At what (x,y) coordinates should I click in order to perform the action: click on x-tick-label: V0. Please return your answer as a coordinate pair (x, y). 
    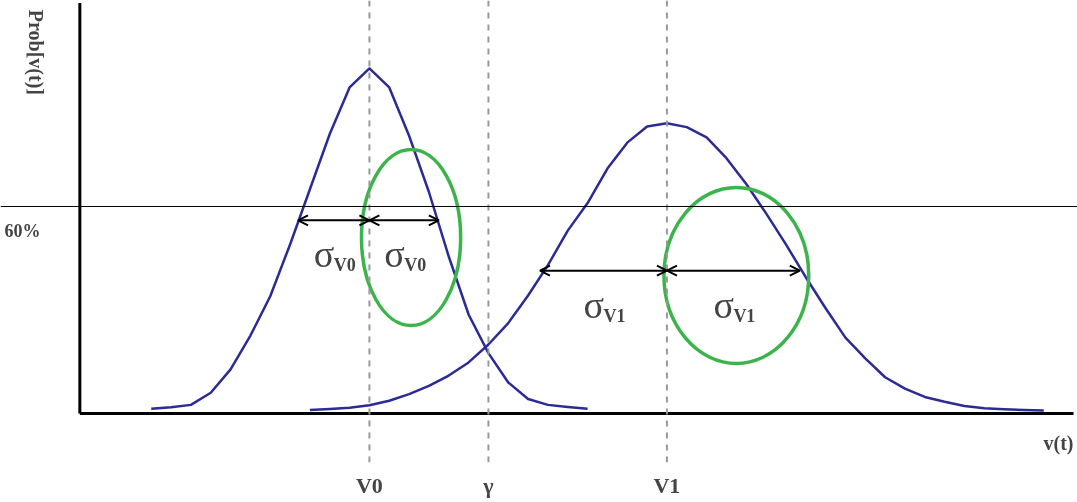
    Looking at the image, I should click on (369, 485).